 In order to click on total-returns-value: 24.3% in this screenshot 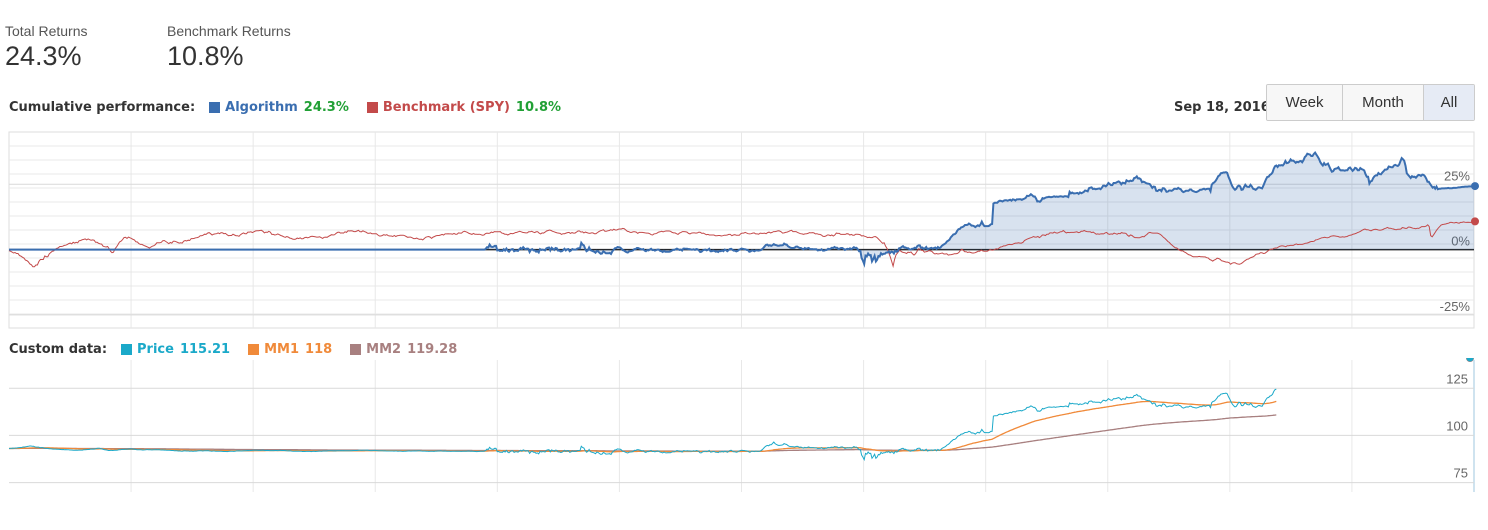, I will do `click(43, 56)`.